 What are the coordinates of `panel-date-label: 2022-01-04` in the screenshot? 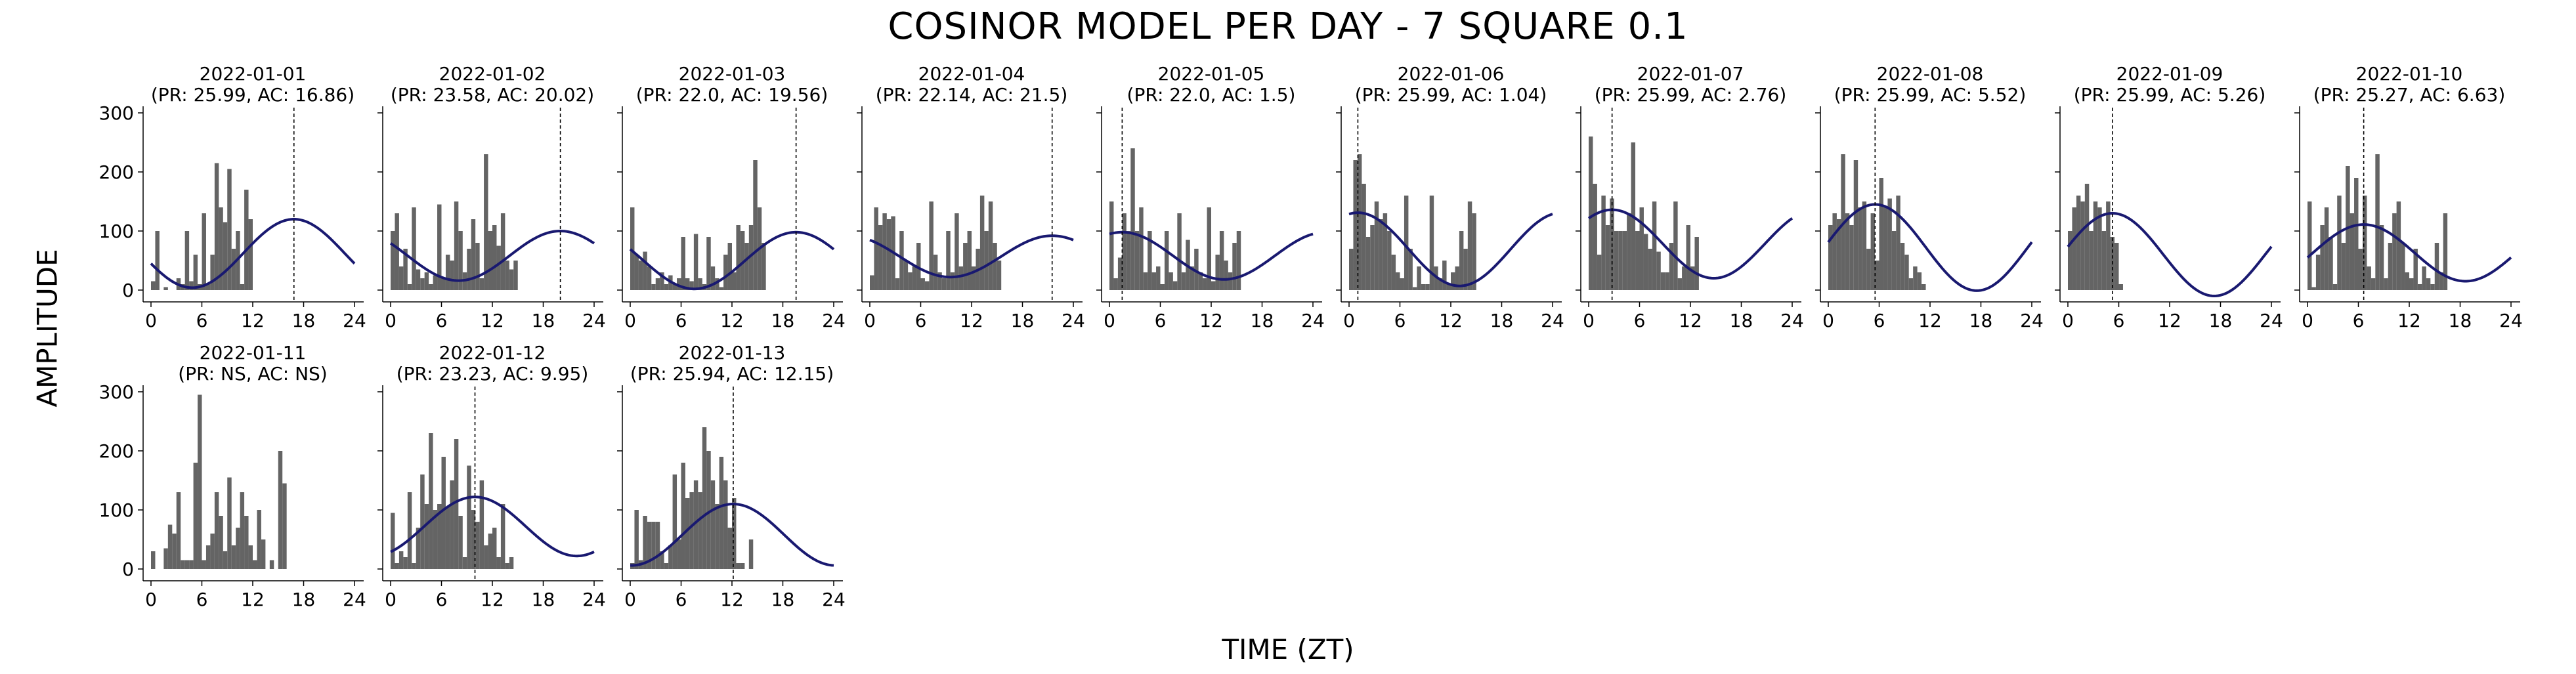 It's located at (971, 74).